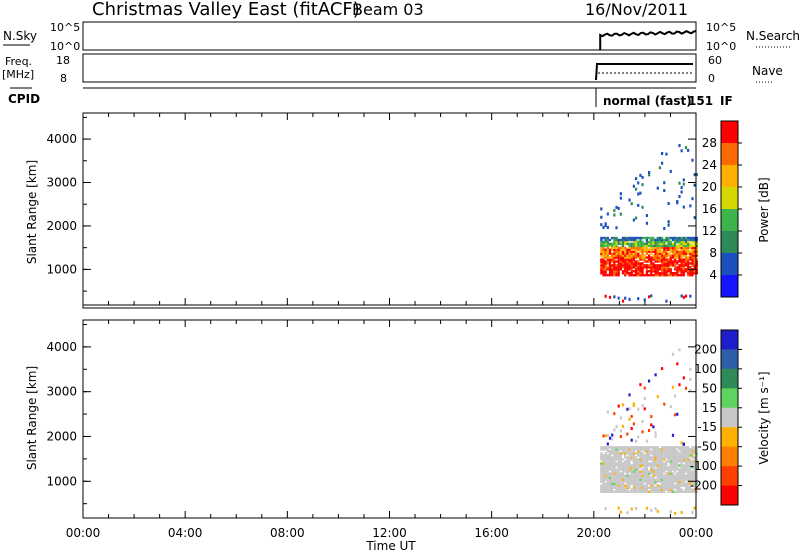 The height and width of the screenshot is (554, 800). I want to click on power-colorbar-segment, so click(729, 220).